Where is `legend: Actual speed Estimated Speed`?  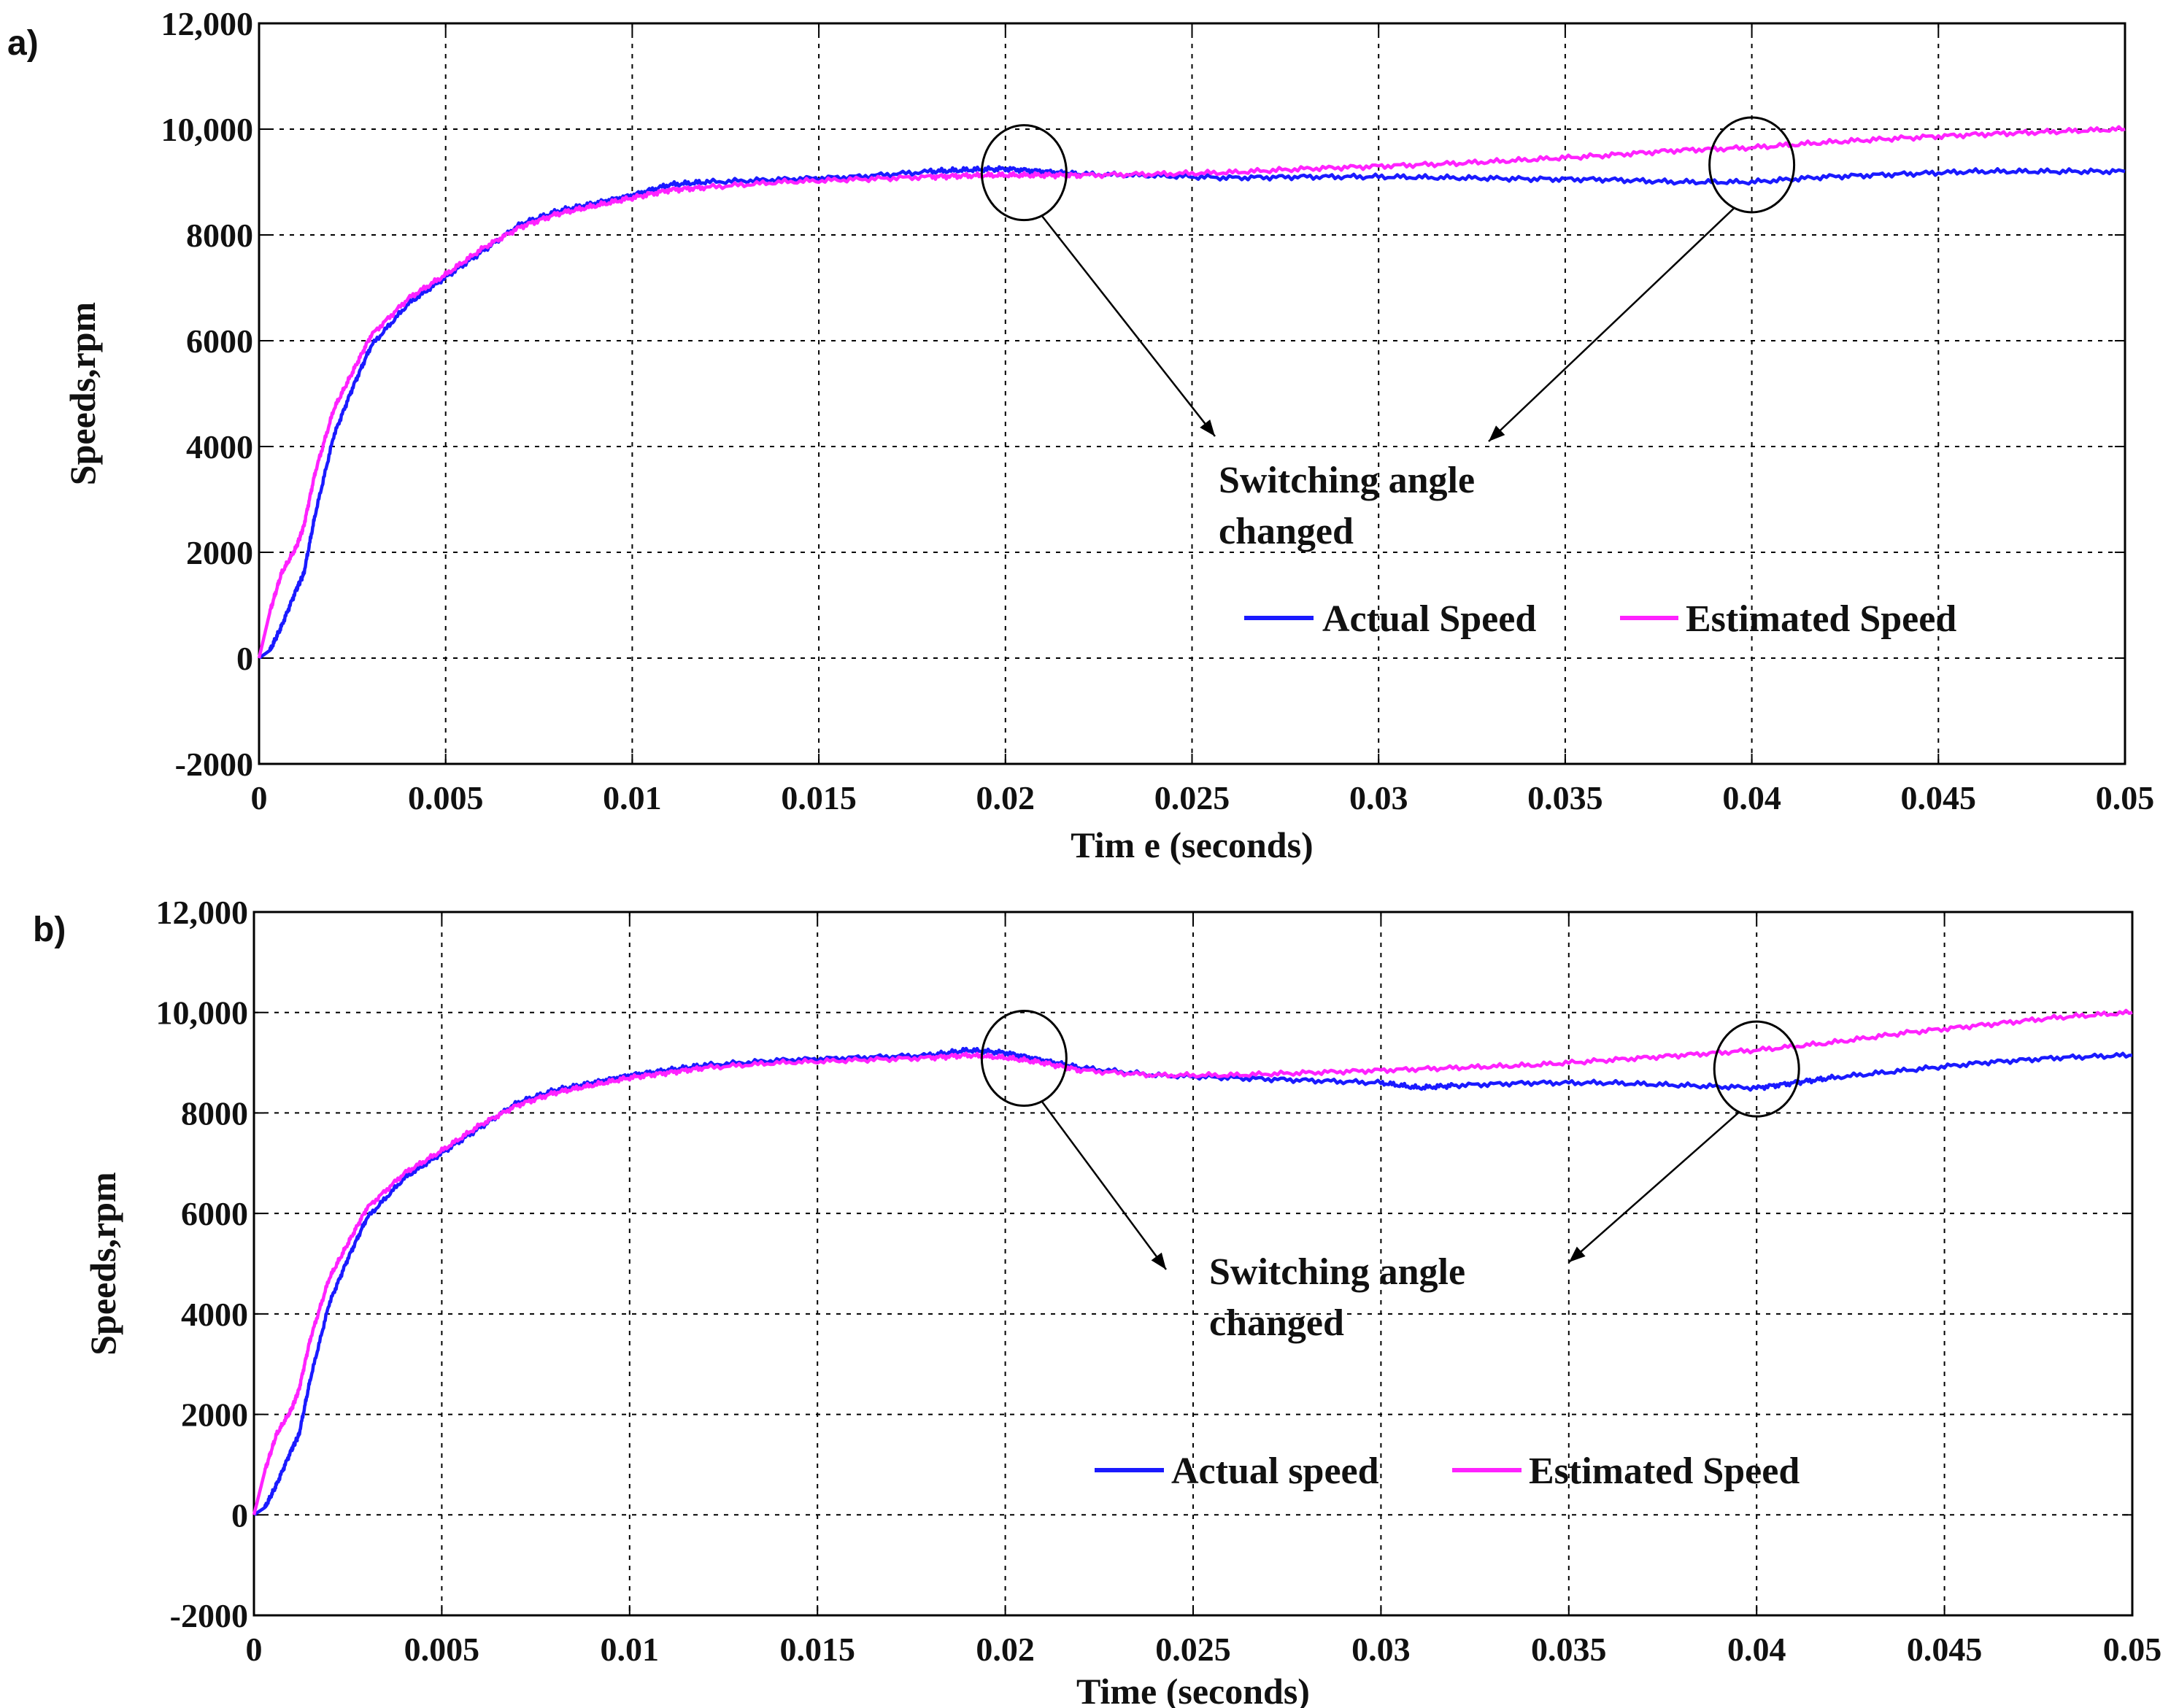 legend: Actual speed Estimated Speed is located at coordinates (1448, 1471).